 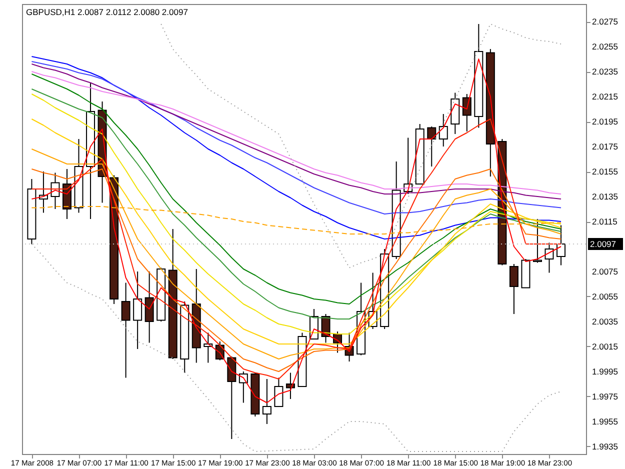 I want to click on chart-title: GBPUSD,H1 2.0087 2.0112 2.0080 2.0097, so click(x=107, y=12).